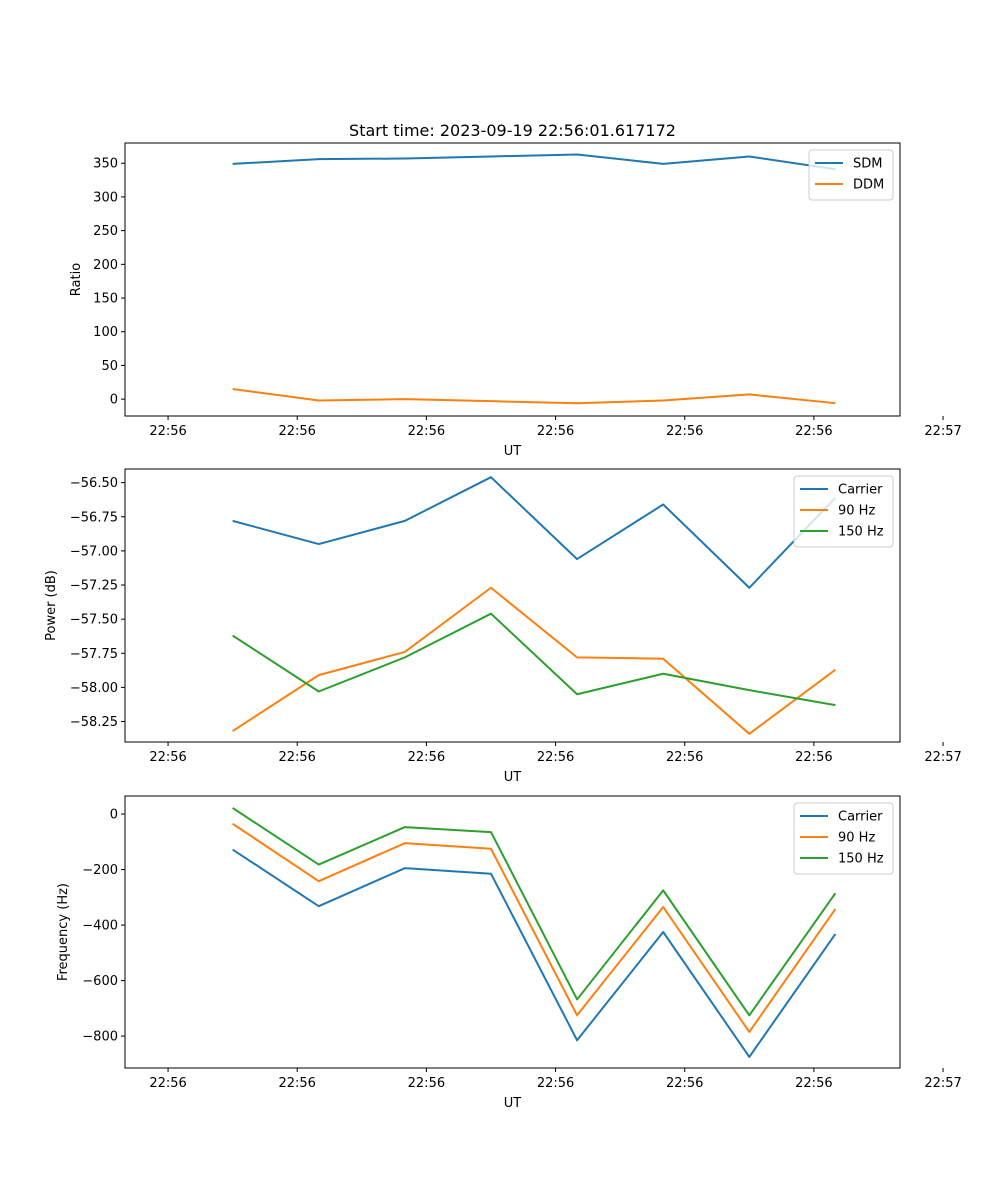  Describe the element at coordinates (534, 396) in the screenshot. I see `series-line-ddm` at that location.